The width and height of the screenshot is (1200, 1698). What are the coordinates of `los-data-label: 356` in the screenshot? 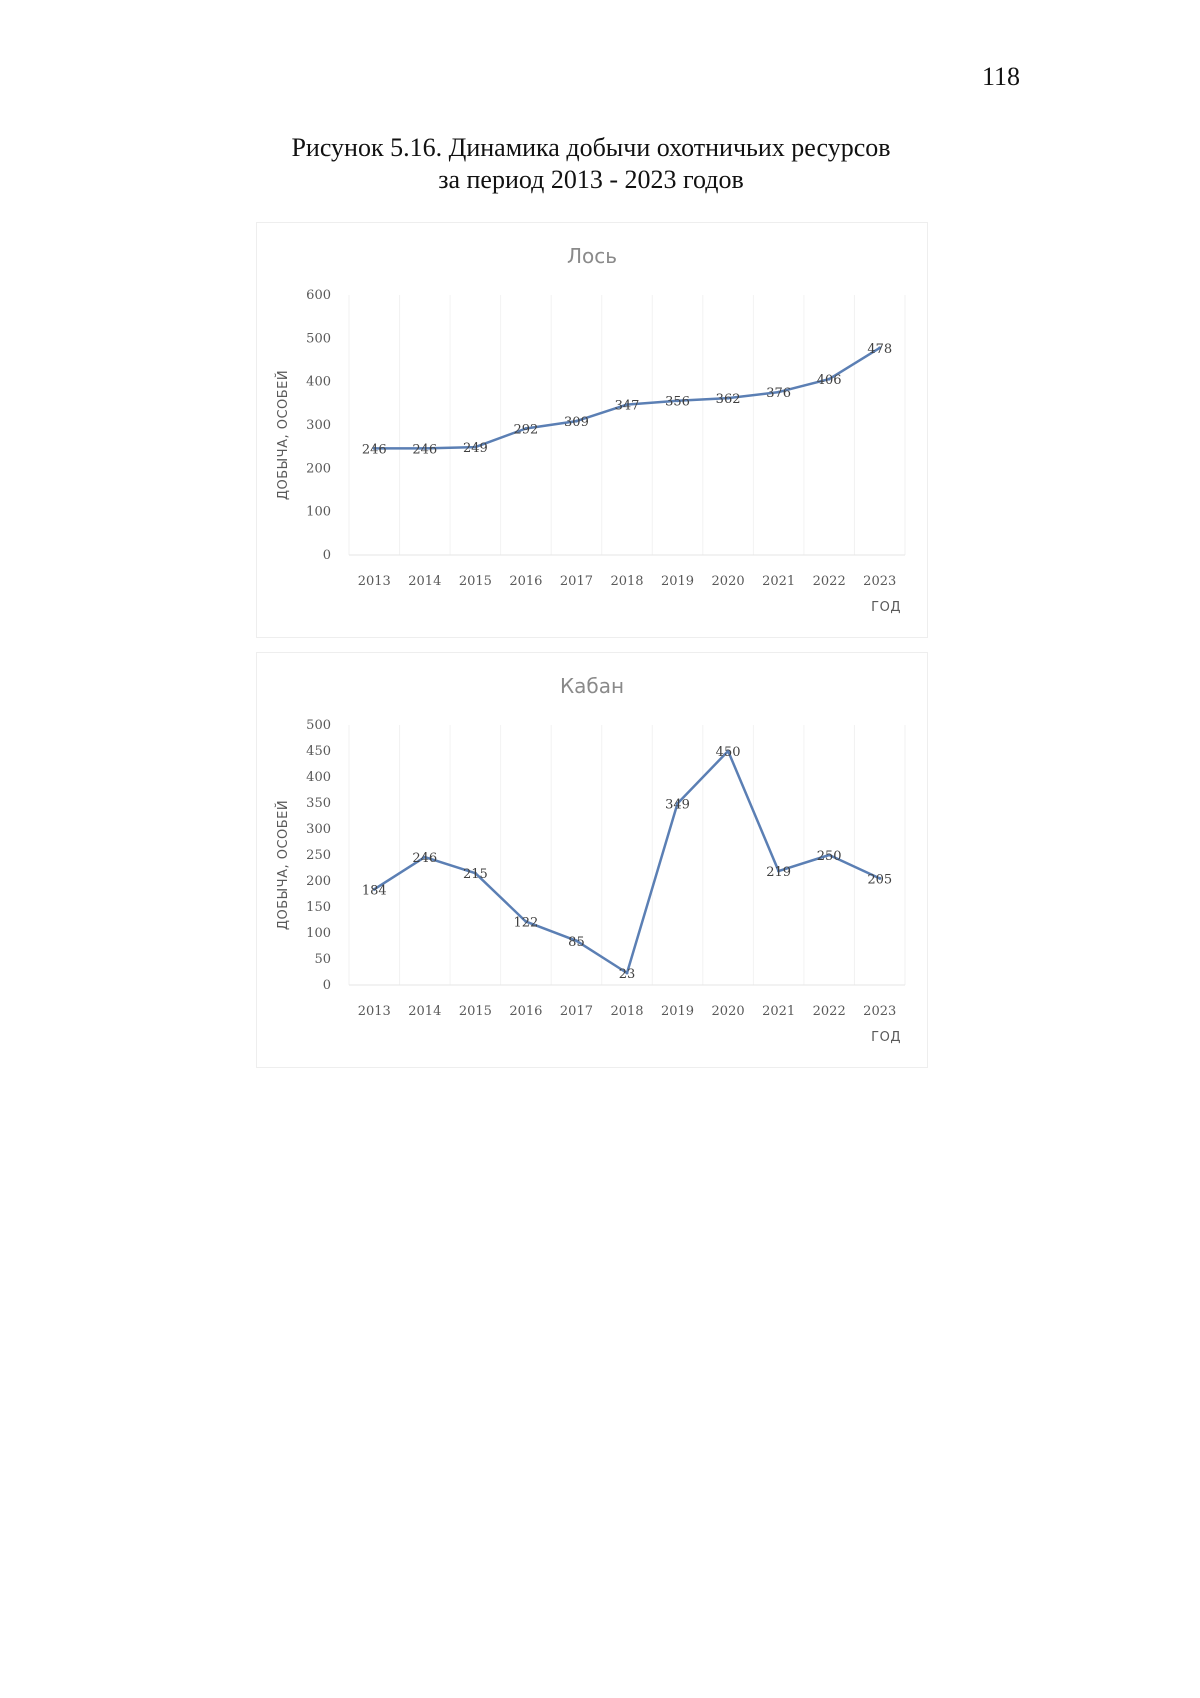 It's located at (677, 402).